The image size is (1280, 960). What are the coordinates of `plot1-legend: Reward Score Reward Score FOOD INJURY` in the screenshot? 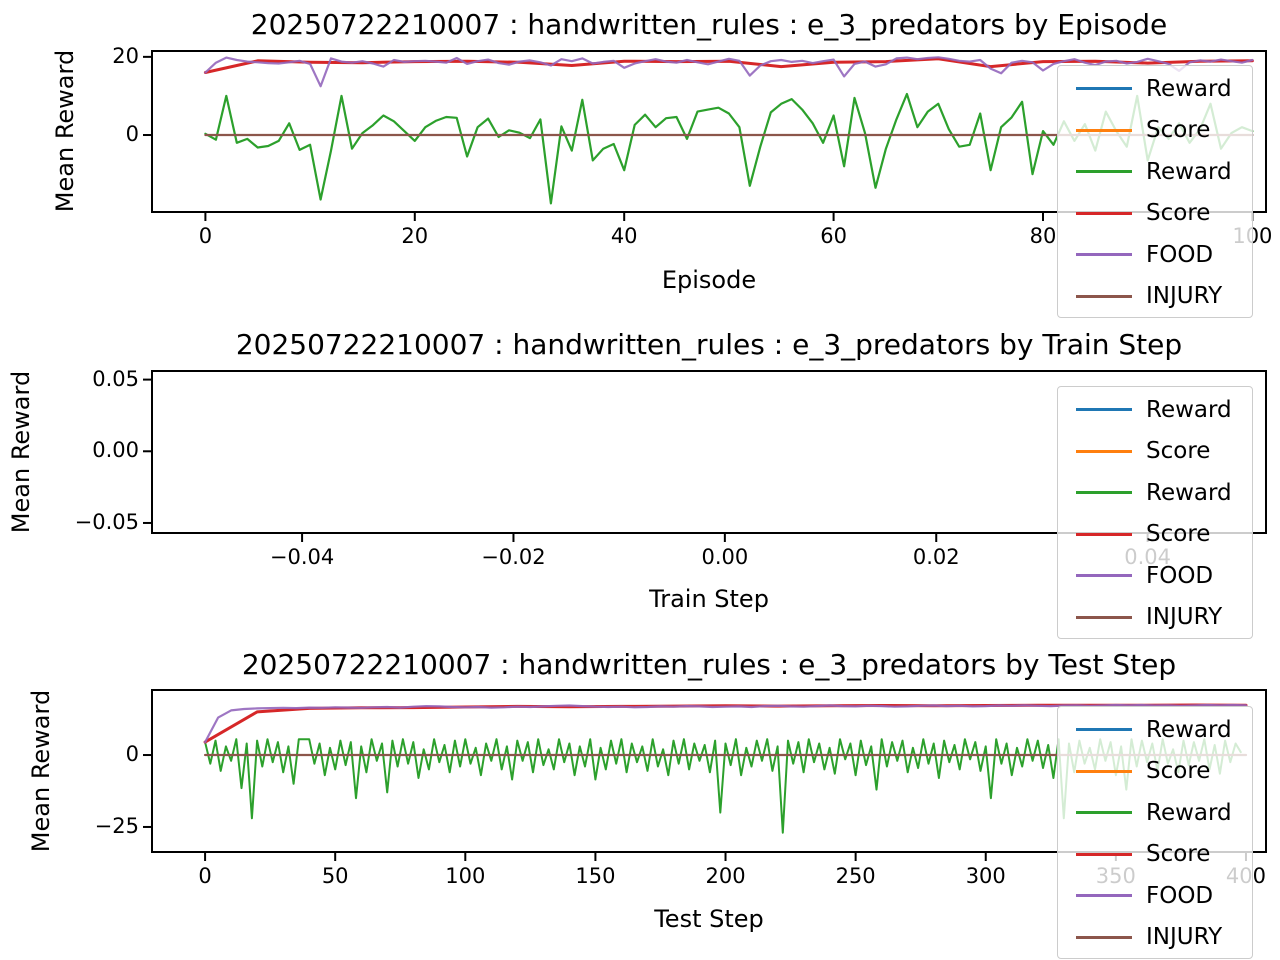 It's located at (1155, 191).